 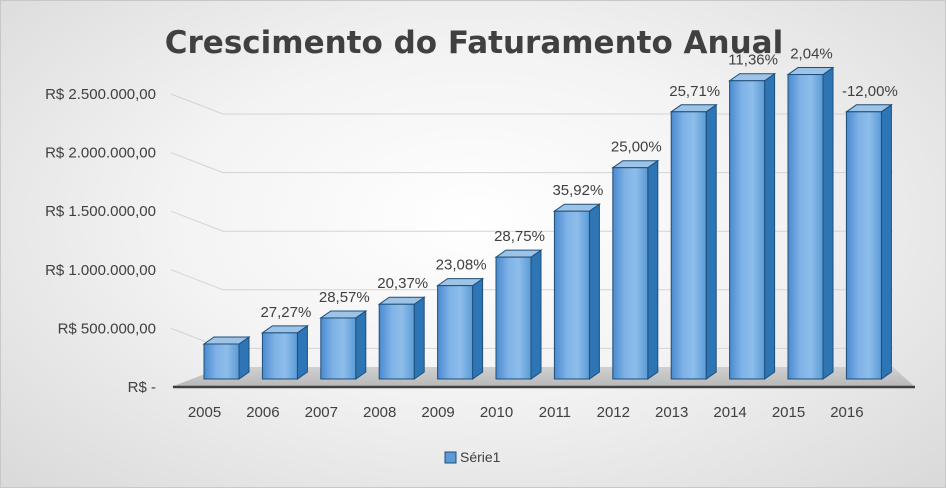 I want to click on y-tick-label: R$ 1.500.000,00, so click(x=100, y=211).